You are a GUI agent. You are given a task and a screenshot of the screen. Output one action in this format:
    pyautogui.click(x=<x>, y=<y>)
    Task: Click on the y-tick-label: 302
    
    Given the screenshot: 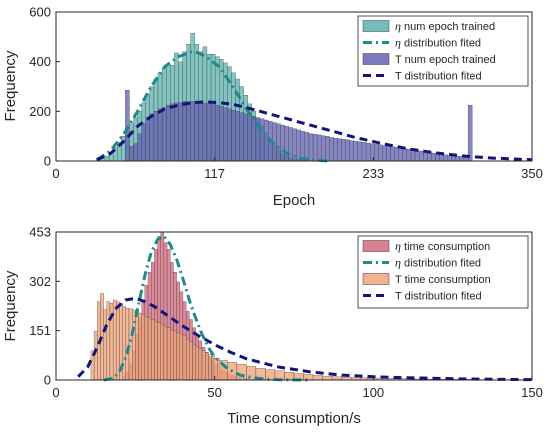 What is the action you would take?
    pyautogui.click(x=40, y=281)
    